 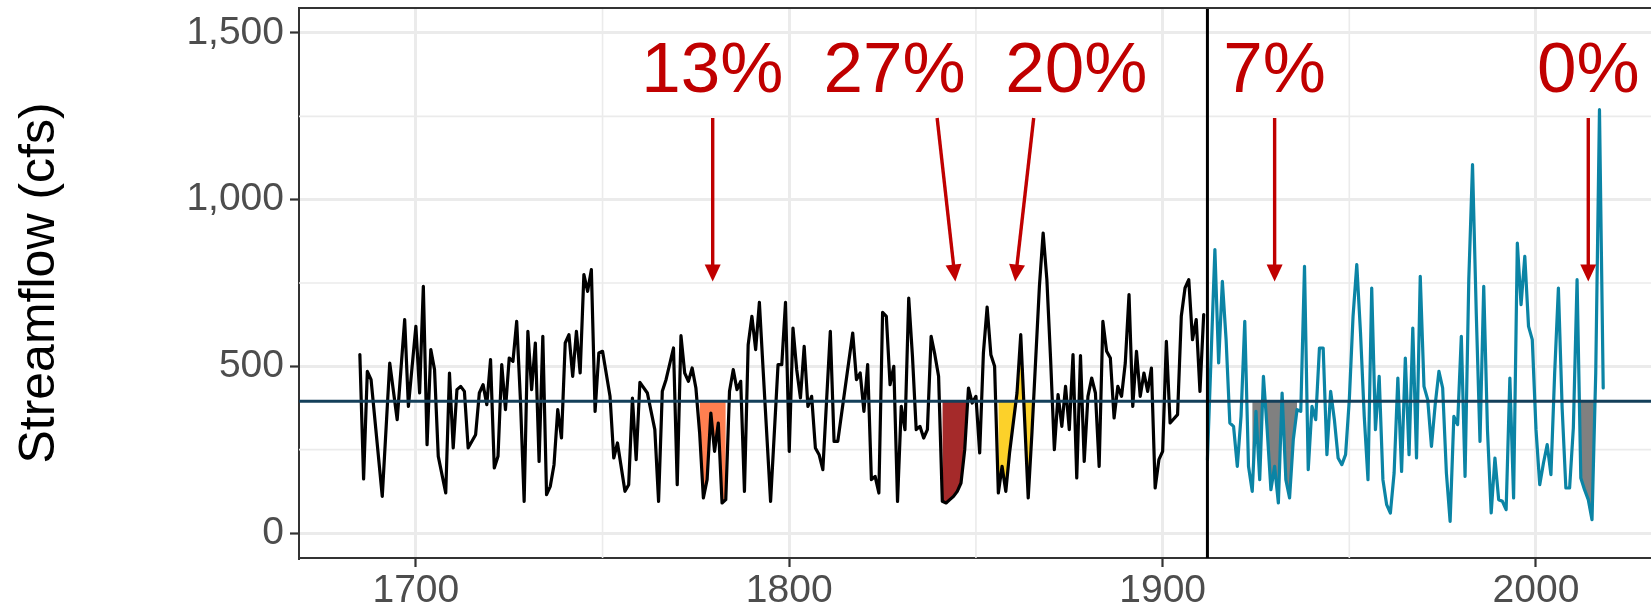 What do you see at coordinates (36, 283) in the screenshot?
I see `y-axis-title: Streamflow (cfs)` at bounding box center [36, 283].